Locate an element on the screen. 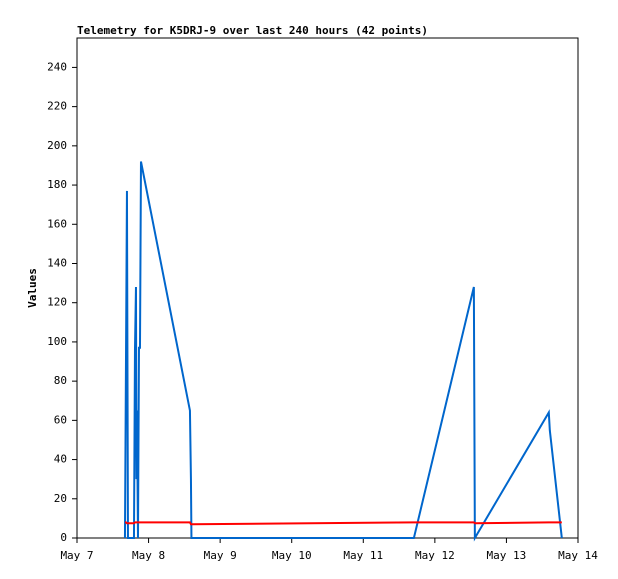 This screenshot has width=618, height=579. data-line is located at coordinates (343, 523).